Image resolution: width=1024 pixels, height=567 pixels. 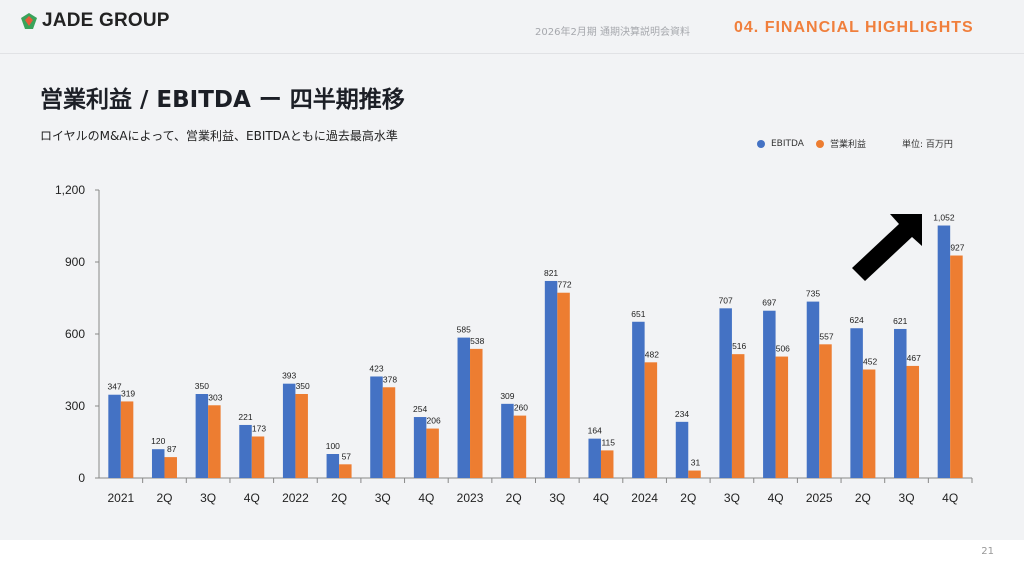 What do you see at coordinates (564, 285) in the screenshot?
I see `op-data-label: 772` at bounding box center [564, 285].